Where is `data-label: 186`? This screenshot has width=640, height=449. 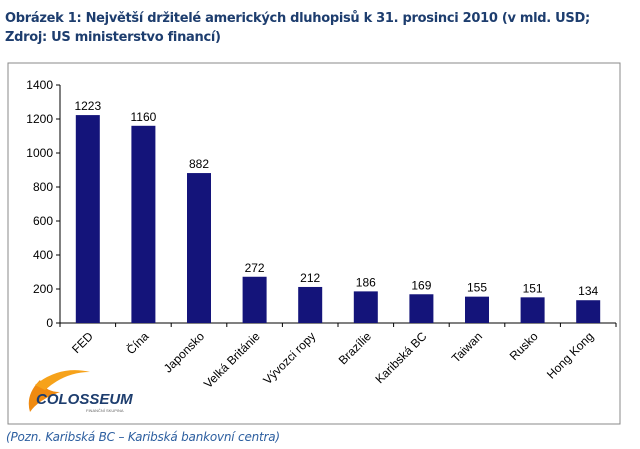
data-label: 186 is located at coordinates (366, 282).